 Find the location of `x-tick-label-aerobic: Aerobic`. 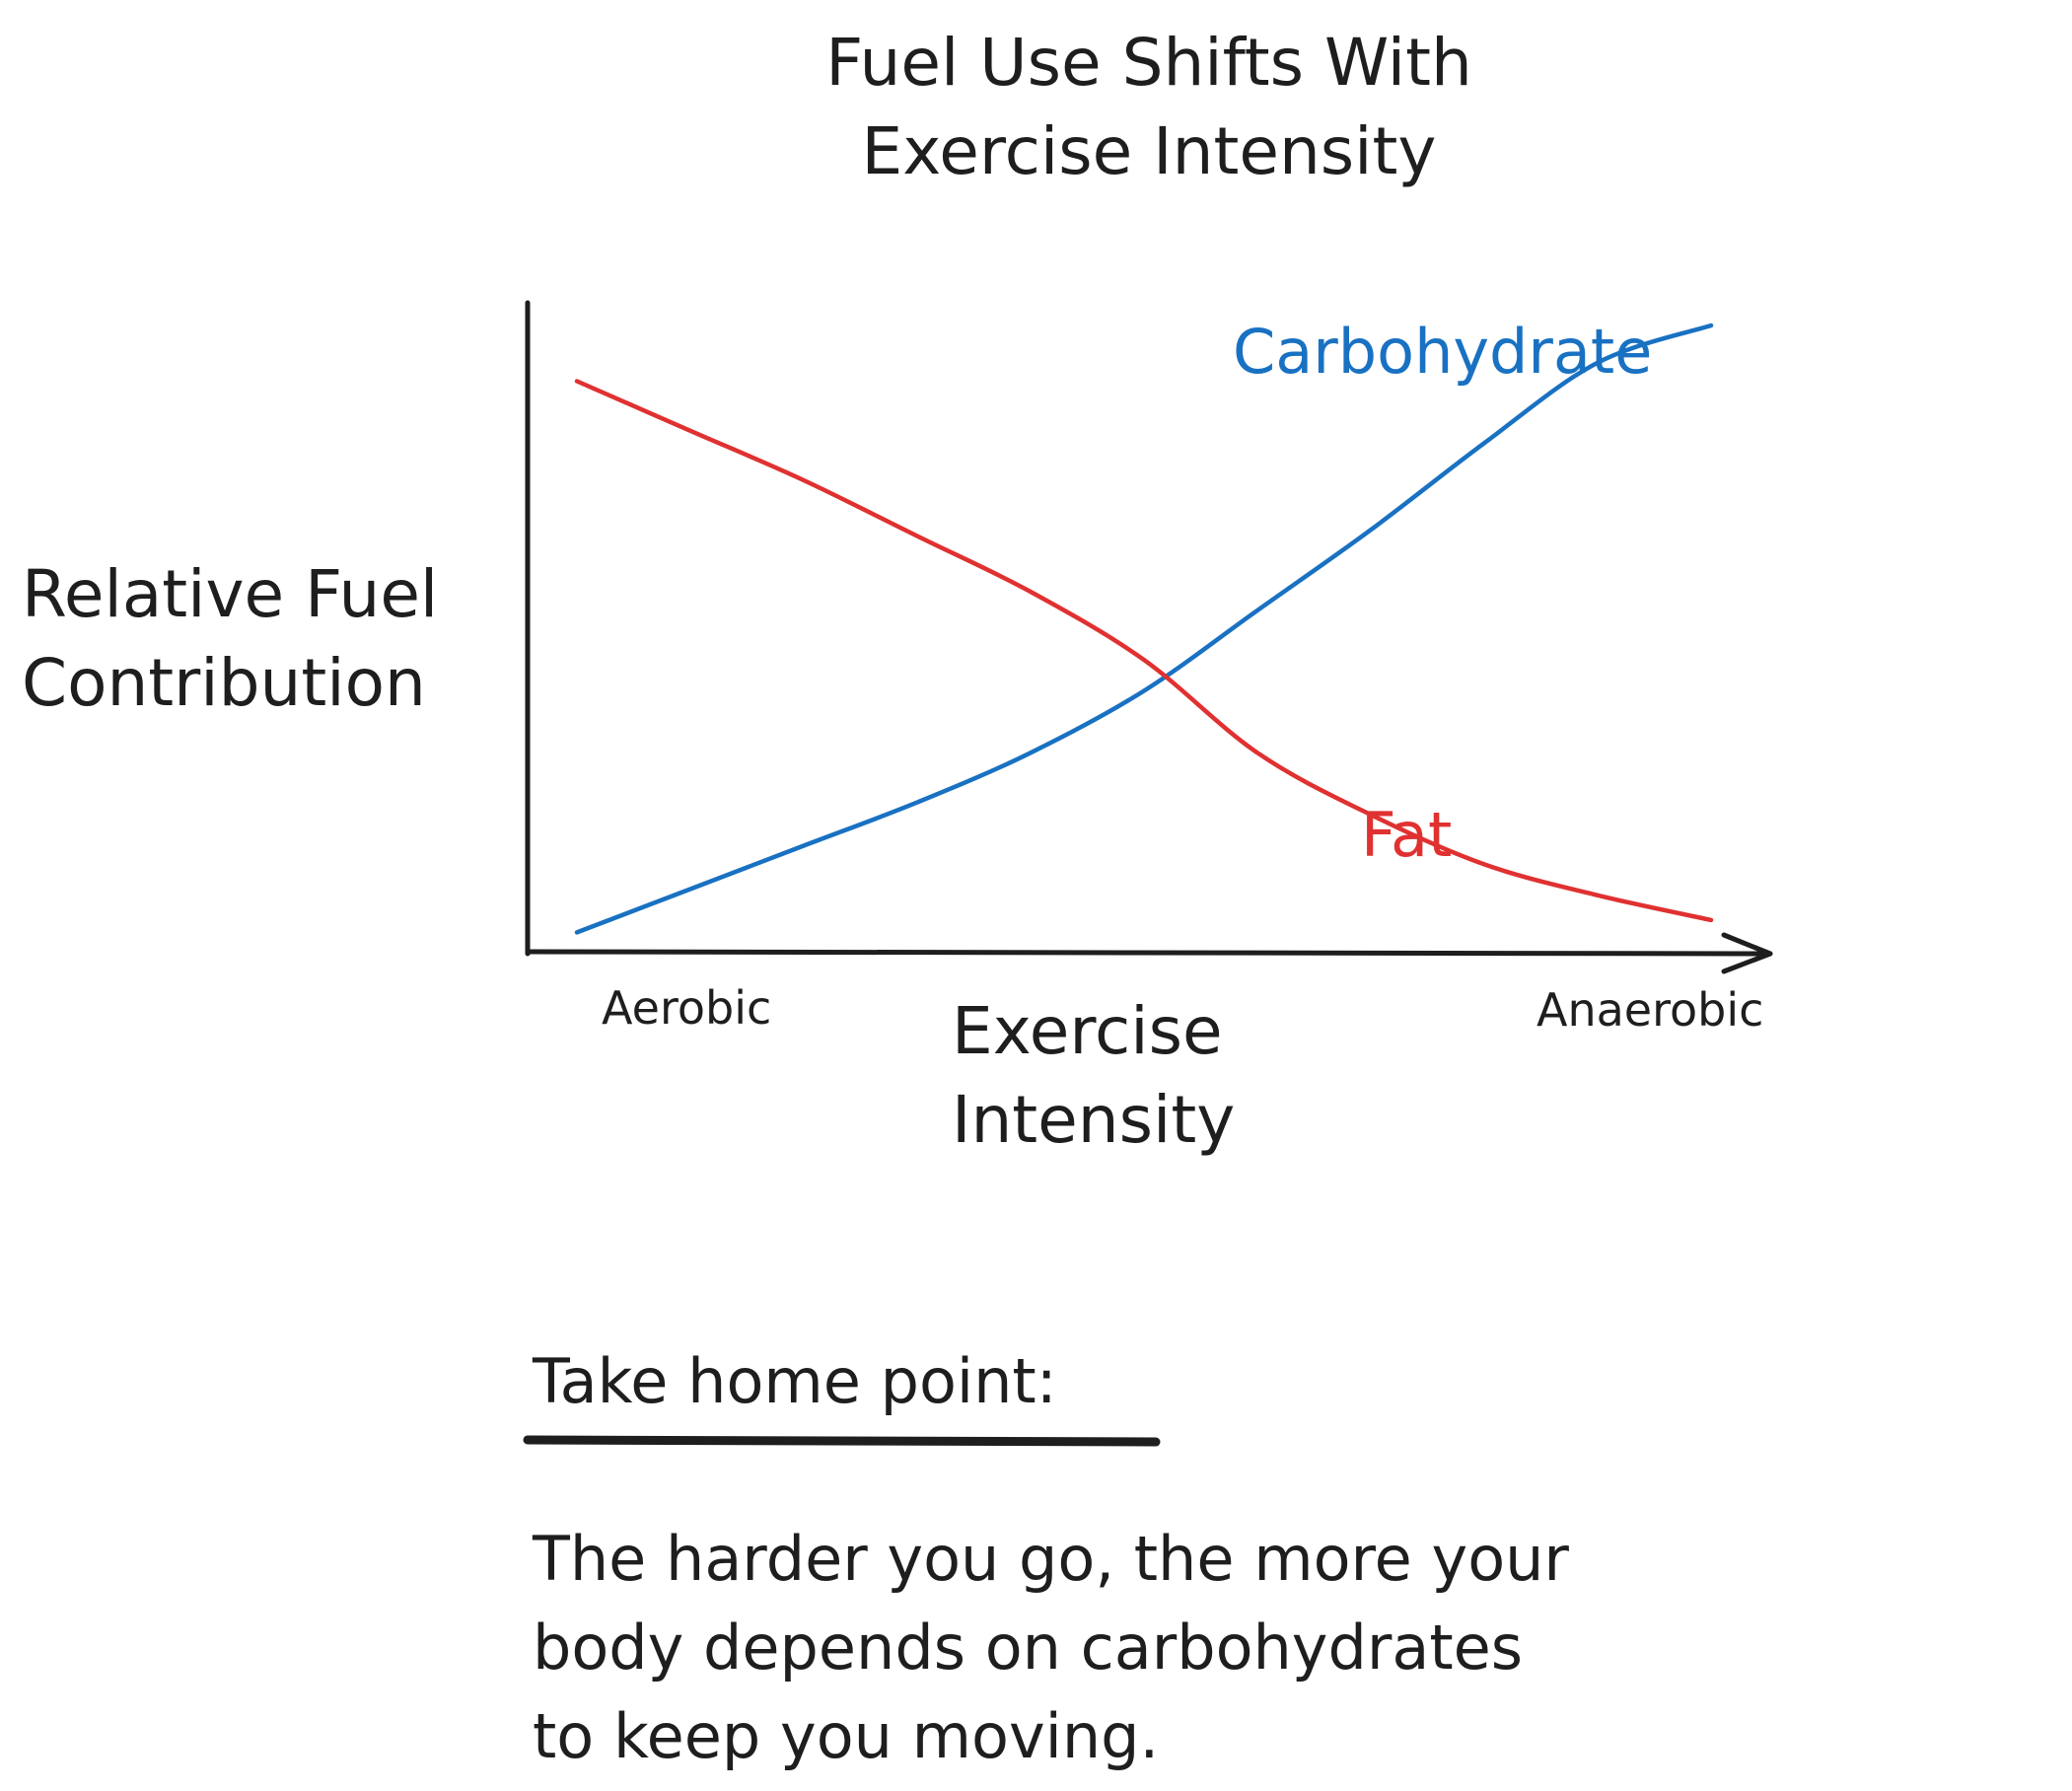

x-tick-label-aerobic: Aerobic is located at coordinates (686, 1008).